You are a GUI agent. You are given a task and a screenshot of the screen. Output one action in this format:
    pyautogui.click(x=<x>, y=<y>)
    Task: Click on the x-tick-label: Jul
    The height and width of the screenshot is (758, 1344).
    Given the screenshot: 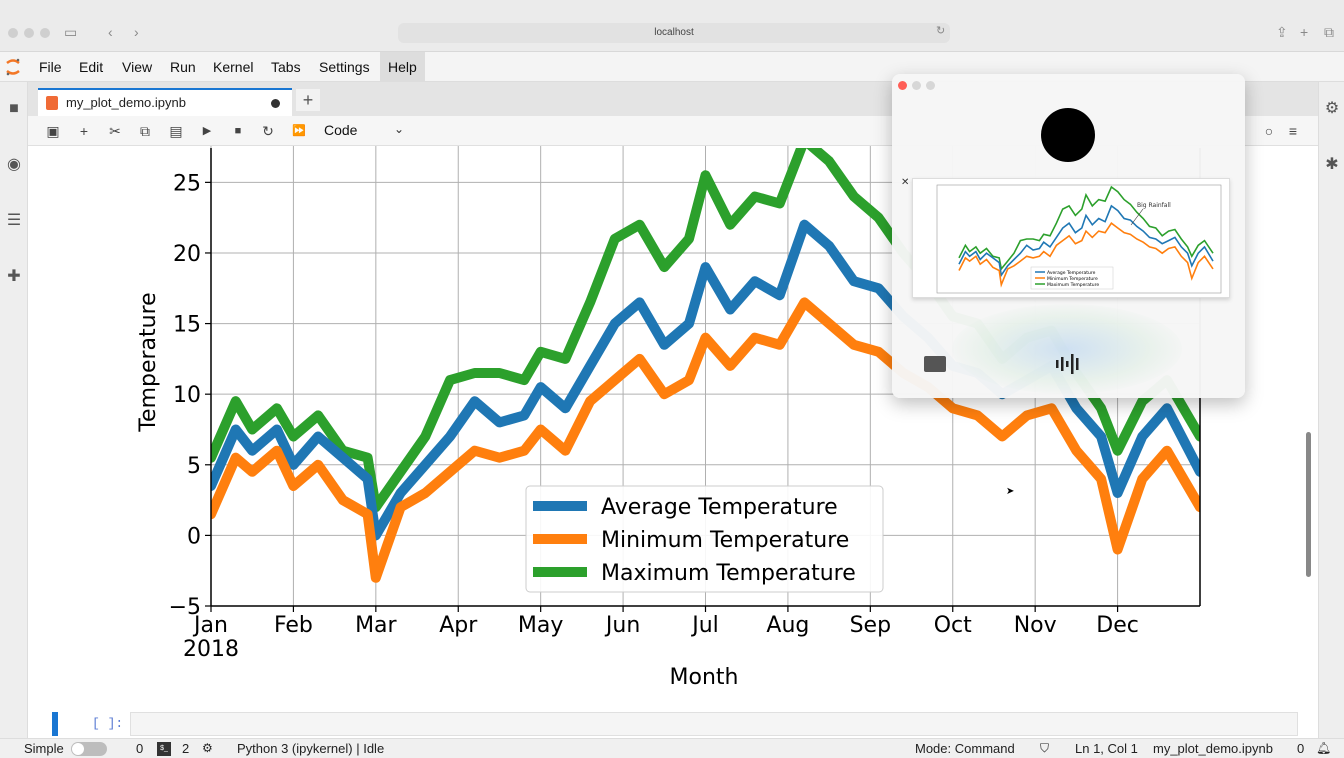 What is the action you would take?
    pyautogui.click(x=704, y=625)
    